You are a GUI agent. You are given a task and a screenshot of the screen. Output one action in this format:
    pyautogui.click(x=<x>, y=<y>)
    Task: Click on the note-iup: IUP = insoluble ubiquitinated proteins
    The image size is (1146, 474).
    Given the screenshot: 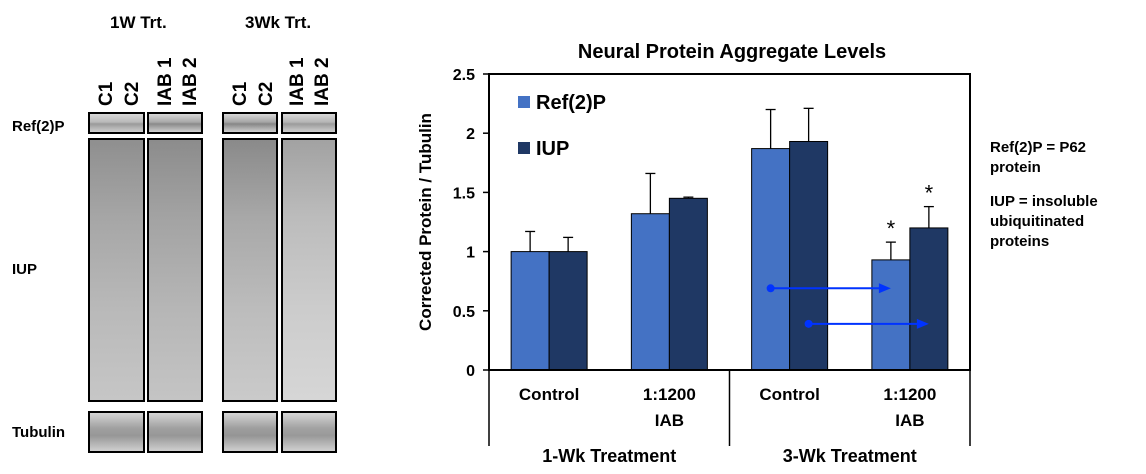 What is the action you would take?
    pyautogui.click(x=1044, y=222)
    